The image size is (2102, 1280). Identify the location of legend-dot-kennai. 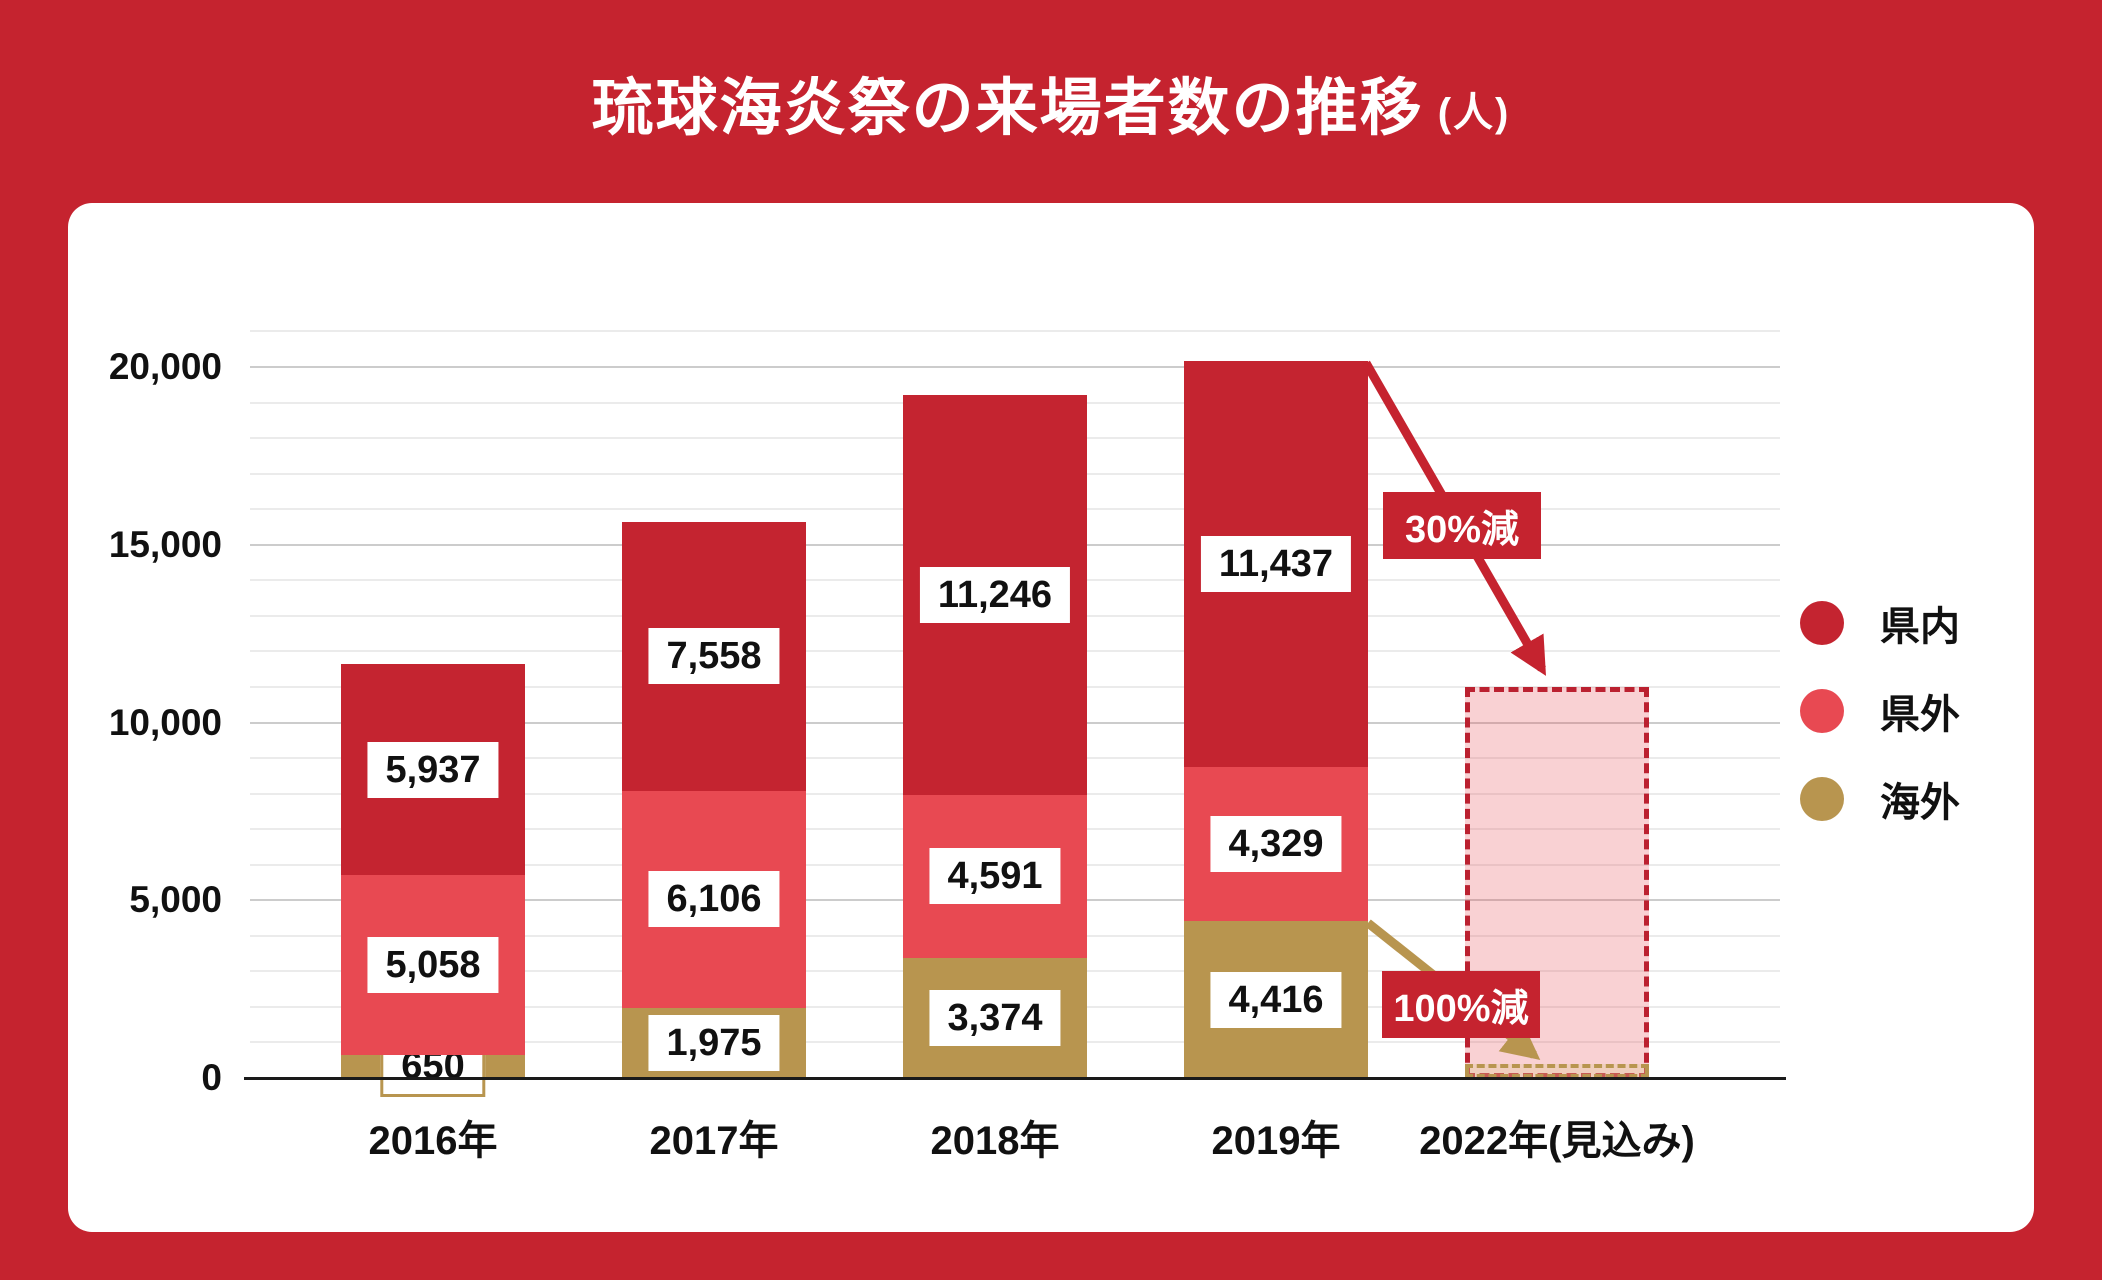
(1822, 623).